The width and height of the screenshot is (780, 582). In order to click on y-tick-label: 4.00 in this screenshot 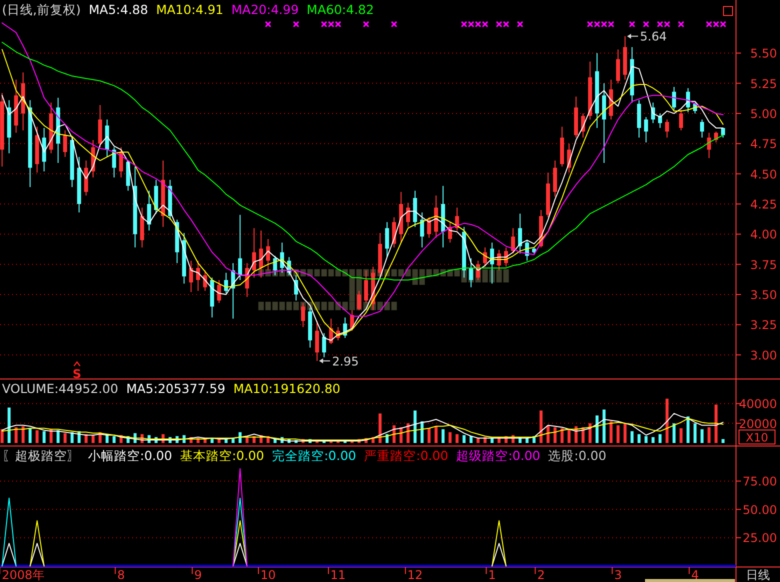, I will do `click(763, 235)`.